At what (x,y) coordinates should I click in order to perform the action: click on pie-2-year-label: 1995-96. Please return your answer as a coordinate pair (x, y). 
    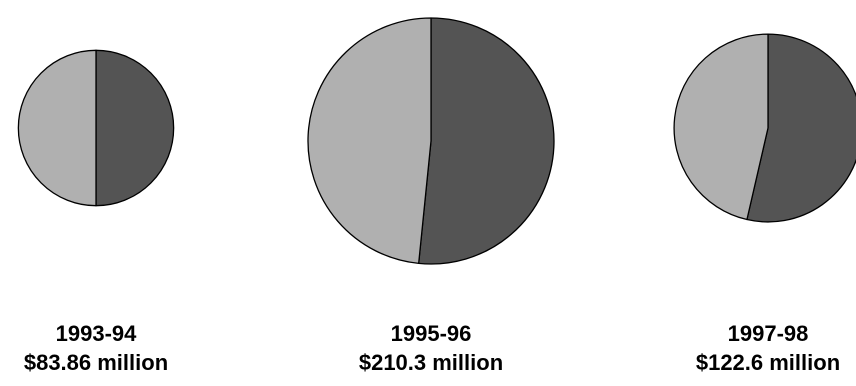
    Looking at the image, I should click on (431, 333).